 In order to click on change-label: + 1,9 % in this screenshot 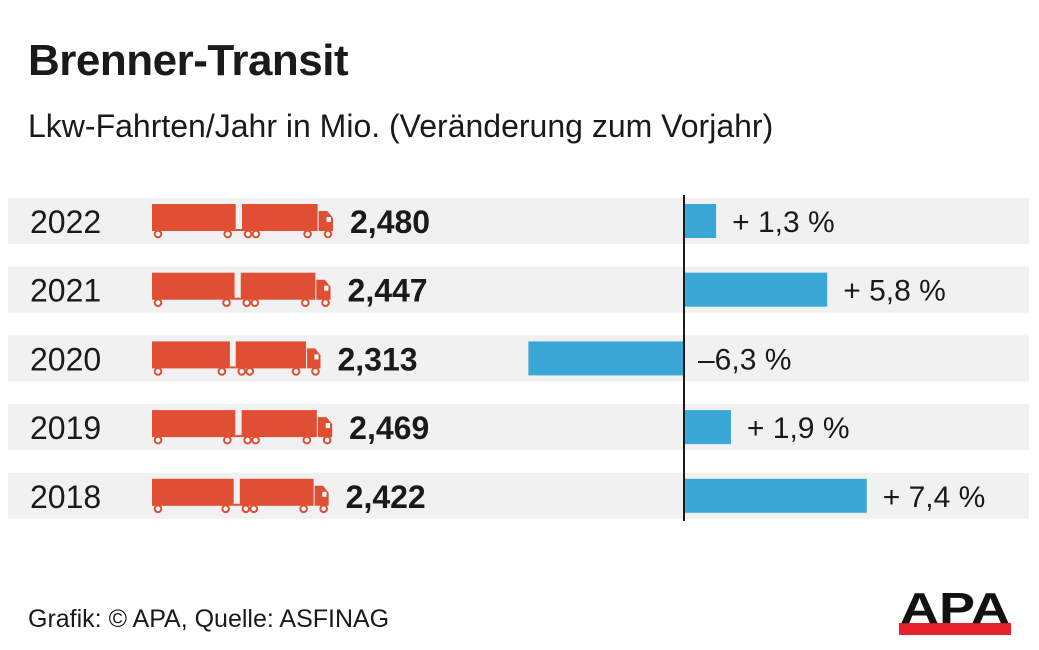, I will do `click(798, 428)`.